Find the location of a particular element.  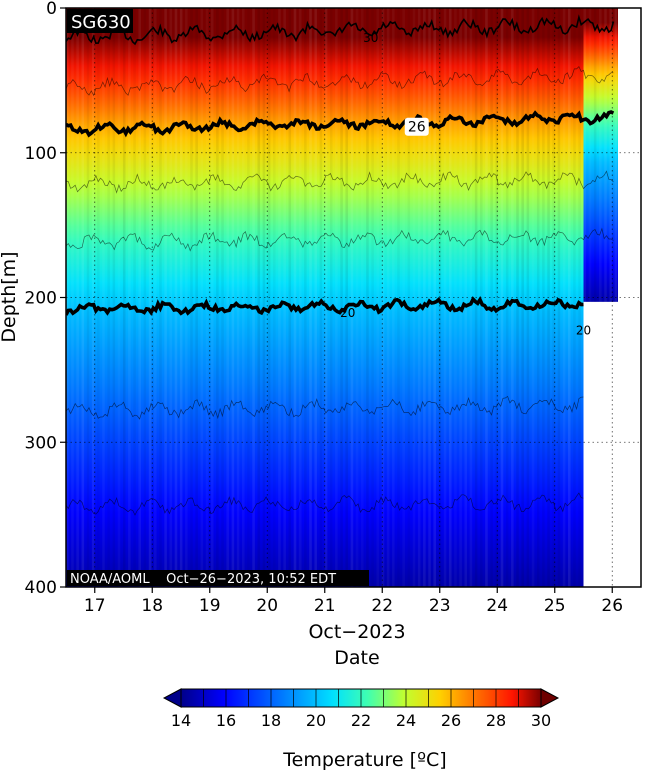

contour-label: 26 is located at coordinates (417, 128).